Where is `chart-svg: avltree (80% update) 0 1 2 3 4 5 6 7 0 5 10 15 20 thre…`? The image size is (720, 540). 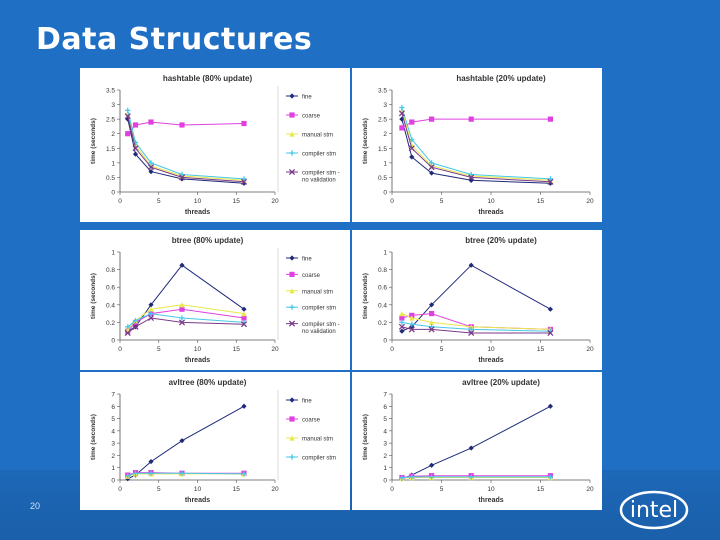 chart-svg: avltree (80% update) 0 1 2 3 4 5 6 7 0 5 10 15 20 thre… is located at coordinates (213, 441).